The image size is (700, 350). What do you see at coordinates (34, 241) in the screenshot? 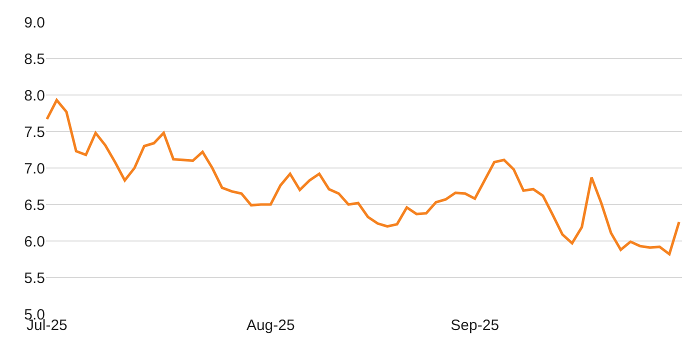
I see `y-tick-label: 6.0` at bounding box center [34, 241].